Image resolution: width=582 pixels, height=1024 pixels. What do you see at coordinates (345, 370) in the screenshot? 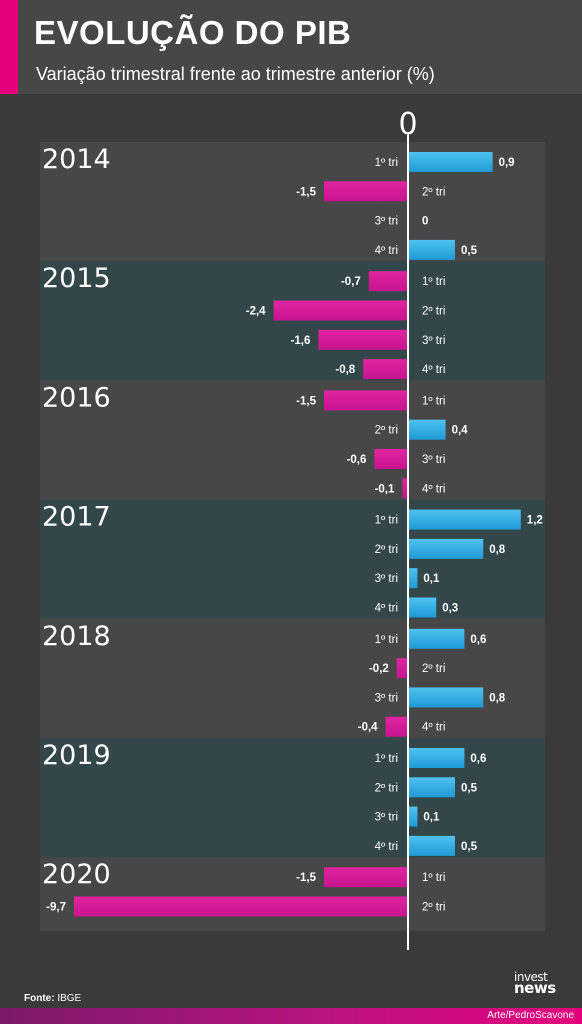
I see `value-label-2015-q4: -0,8` at bounding box center [345, 370].